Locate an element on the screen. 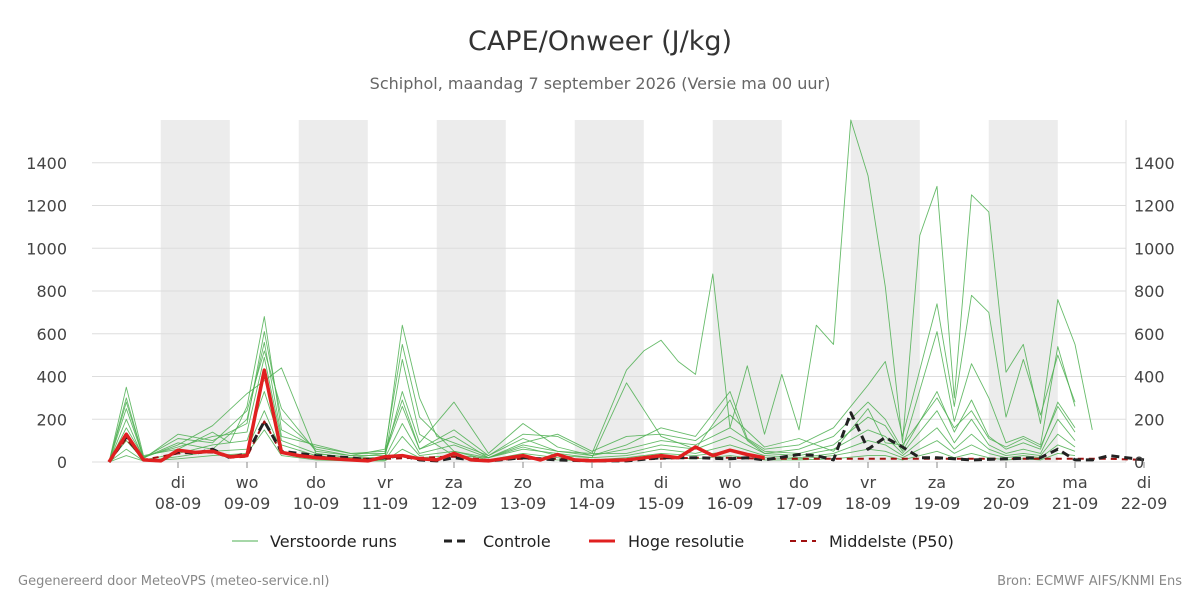  y-tick-right-1000: 1000 is located at coordinates (1154, 248).